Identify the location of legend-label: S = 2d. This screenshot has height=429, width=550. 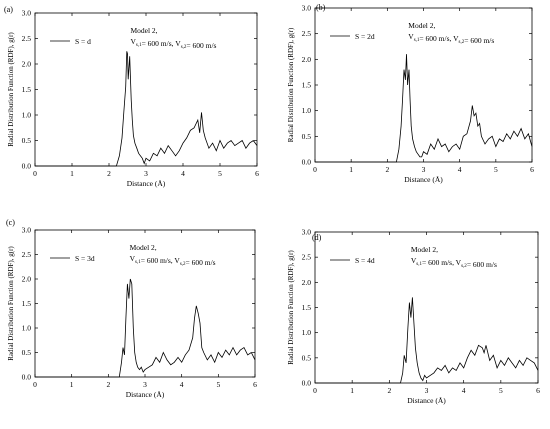
(365, 36).